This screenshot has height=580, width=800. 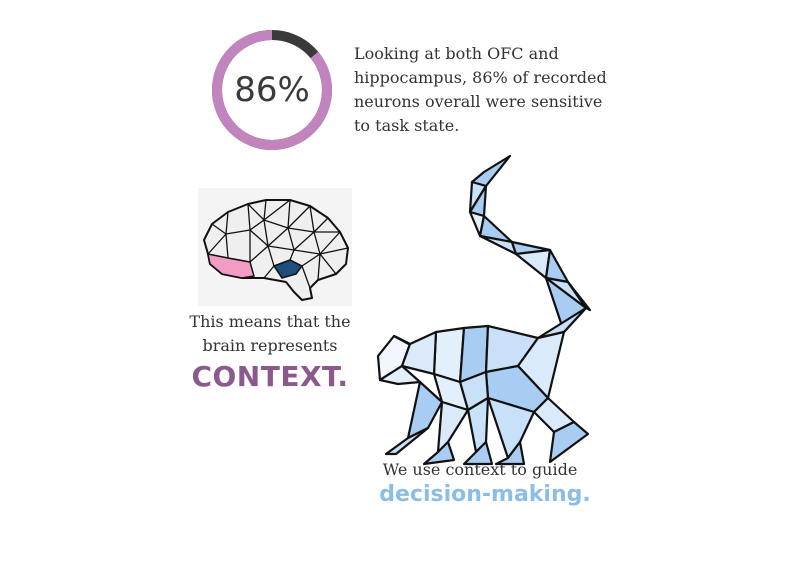 What do you see at coordinates (485, 494) in the screenshot?
I see `decision-making-heading: decision-making.` at bounding box center [485, 494].